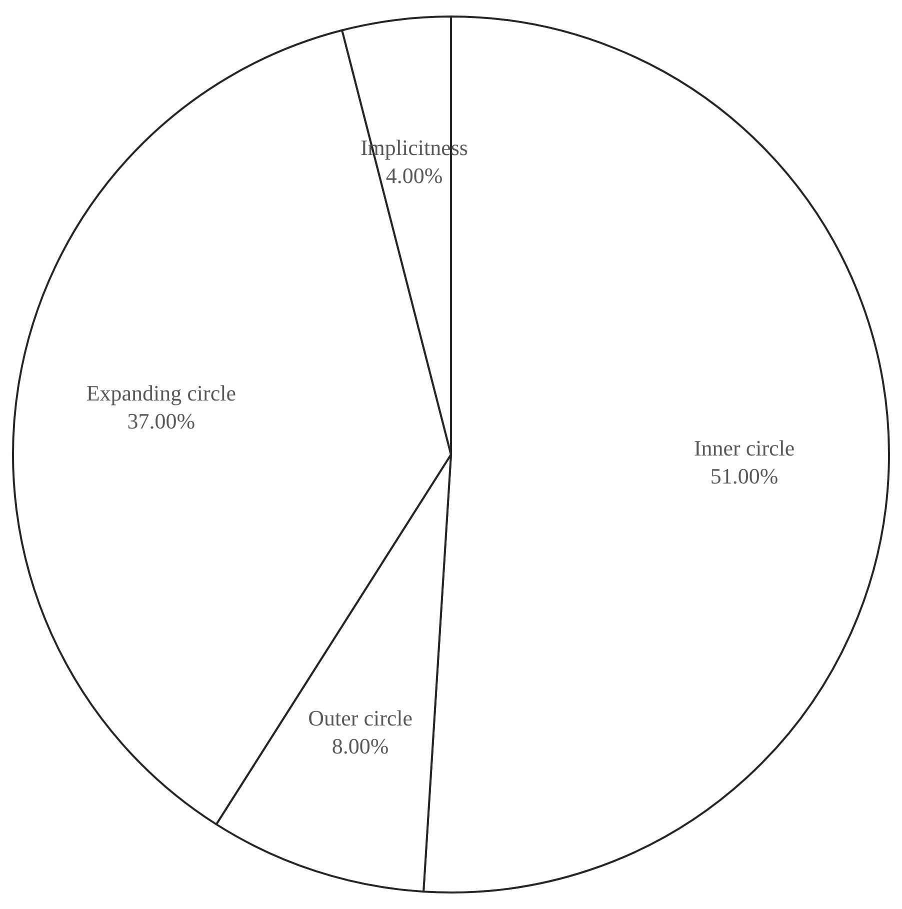 The image size is (902, 909). Describe the element at coordinates (744, 476) in the screenshot. I see `data-label: 51.00%` at that location.